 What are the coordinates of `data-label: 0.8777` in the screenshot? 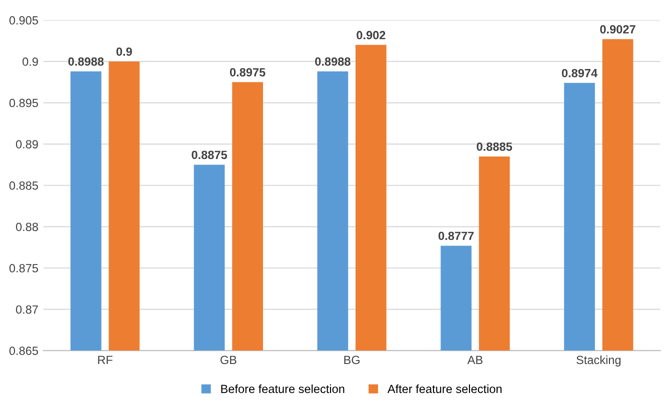 It's located at (456, 236).